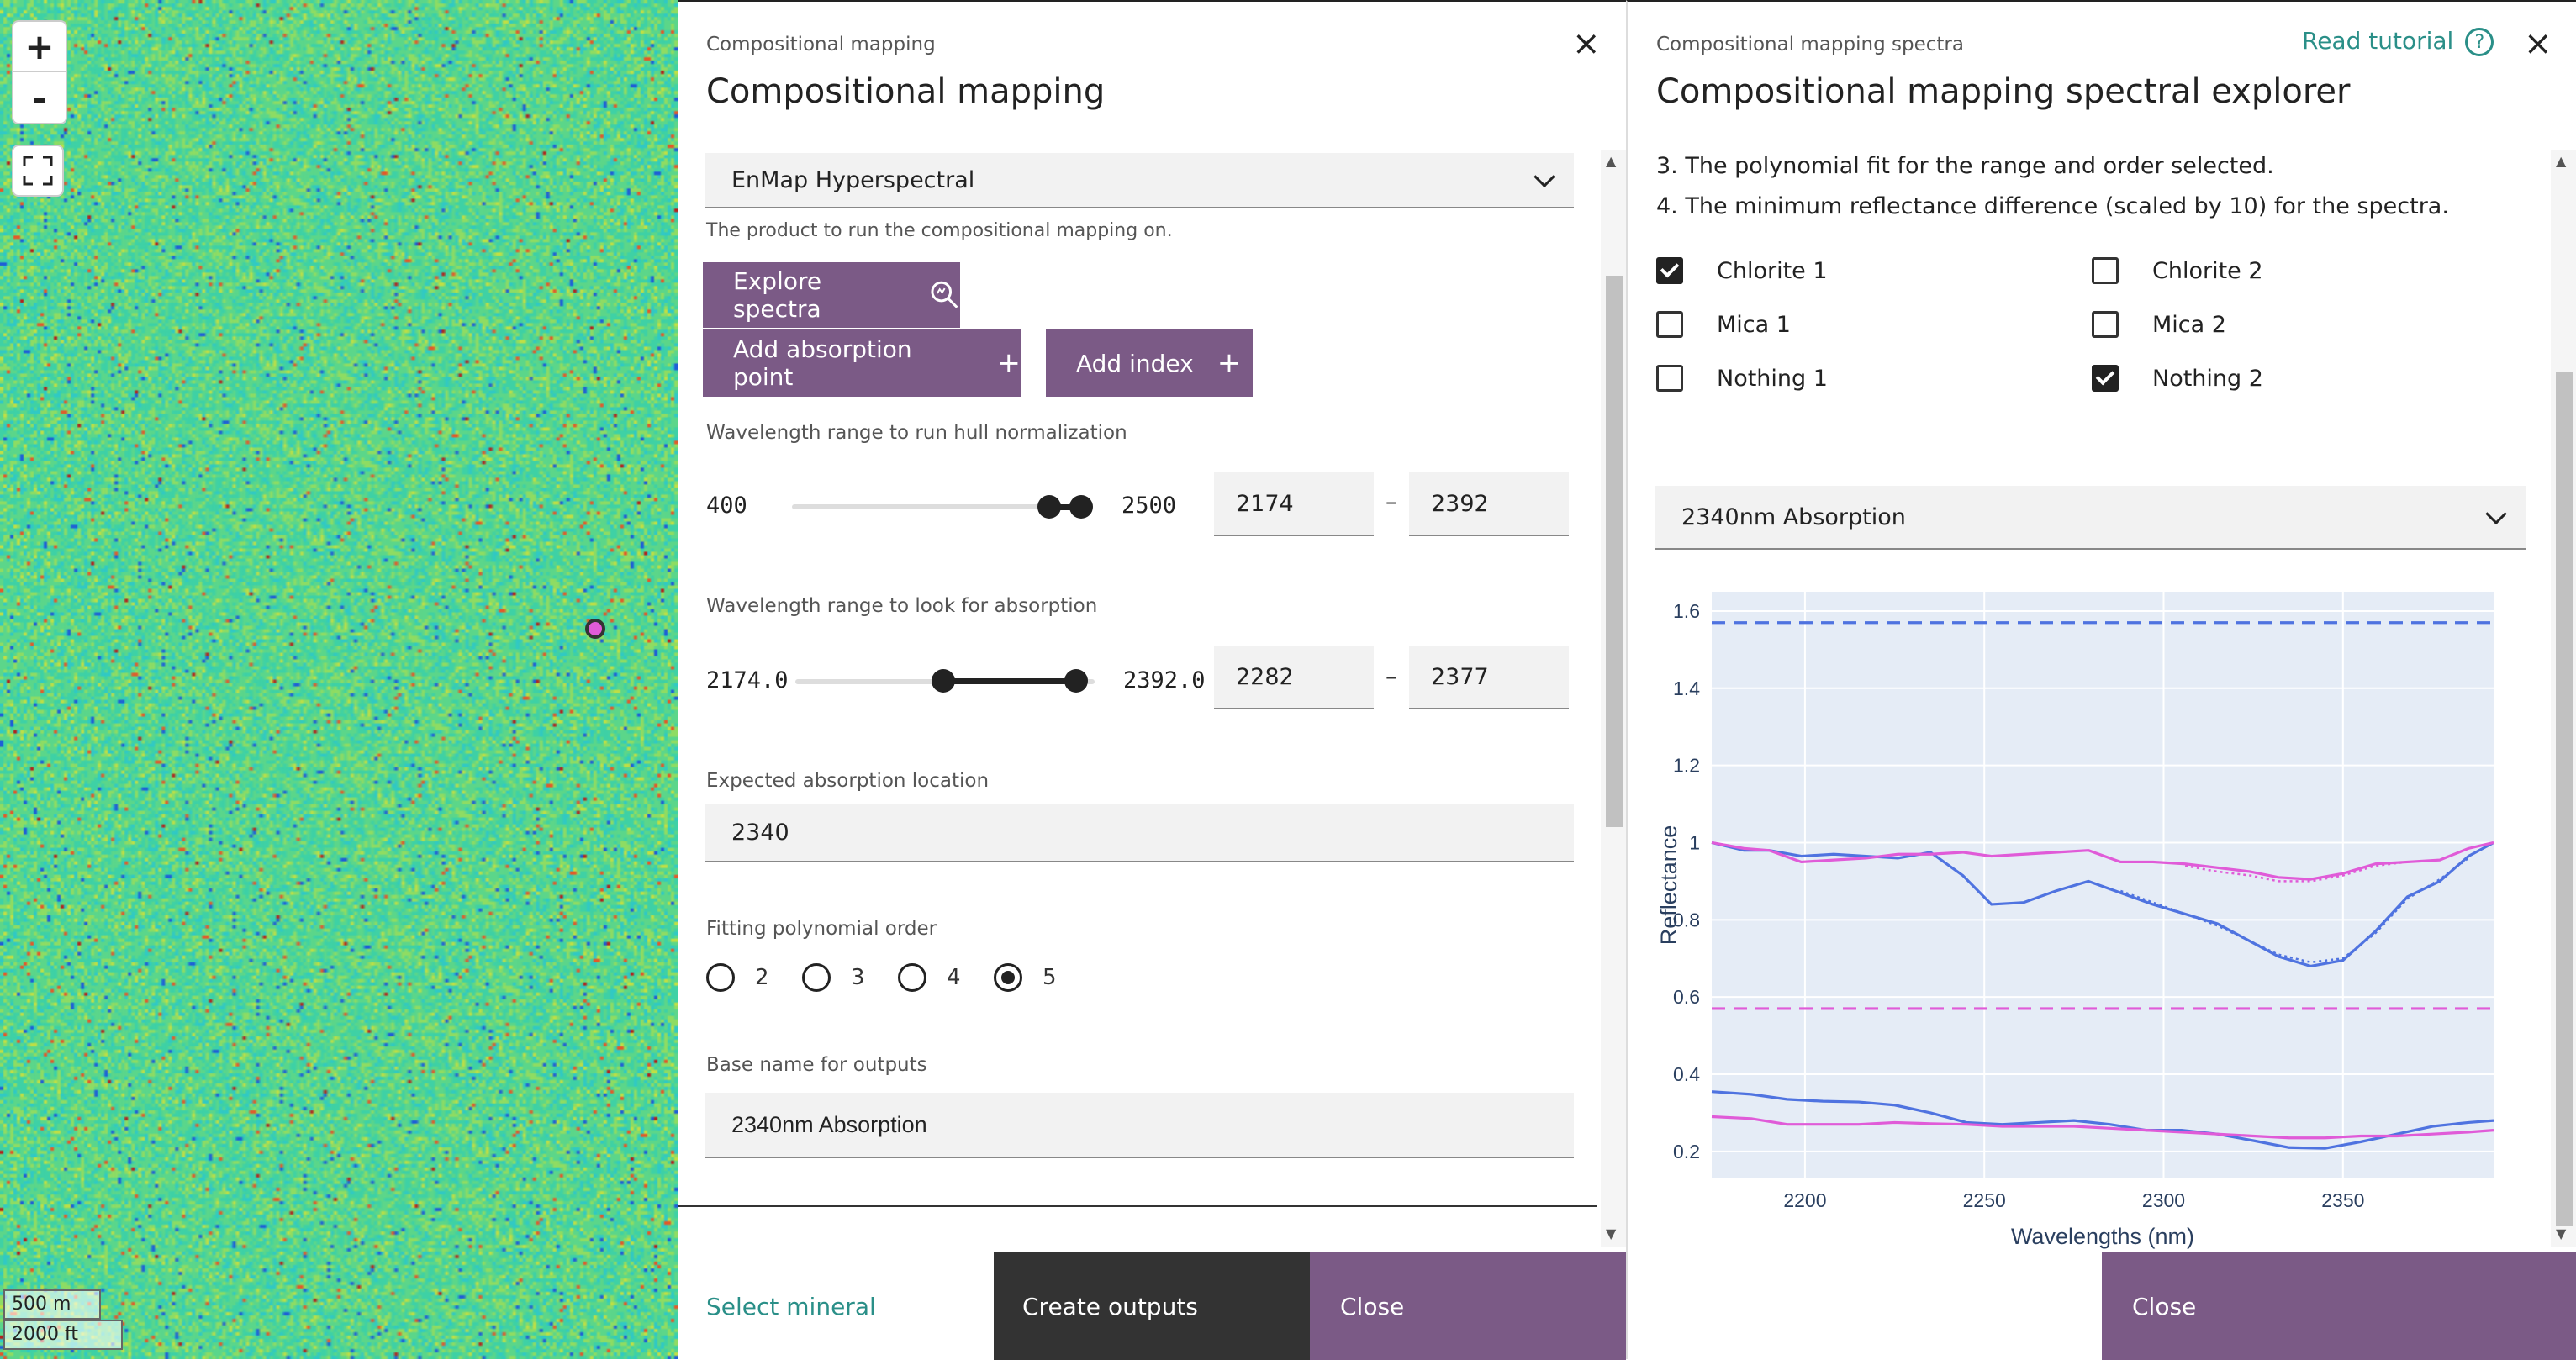  Describe the element at coordinates (1149, 506) in the screenshot. I see `hull-range-max: 2500` at that location.